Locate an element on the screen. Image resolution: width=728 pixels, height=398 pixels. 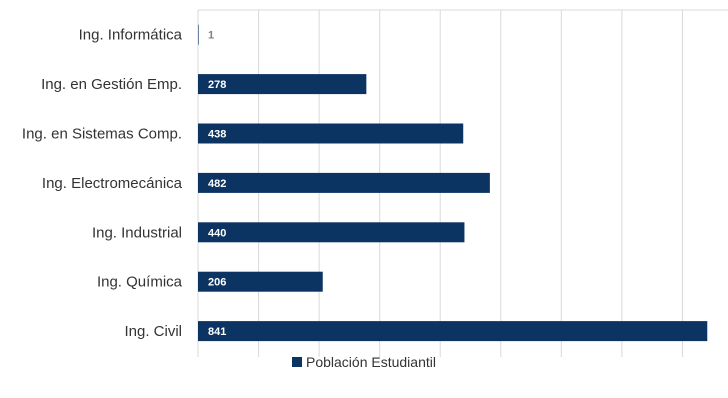
legend: Población Estudiantil is located at coordinates (364, 362).